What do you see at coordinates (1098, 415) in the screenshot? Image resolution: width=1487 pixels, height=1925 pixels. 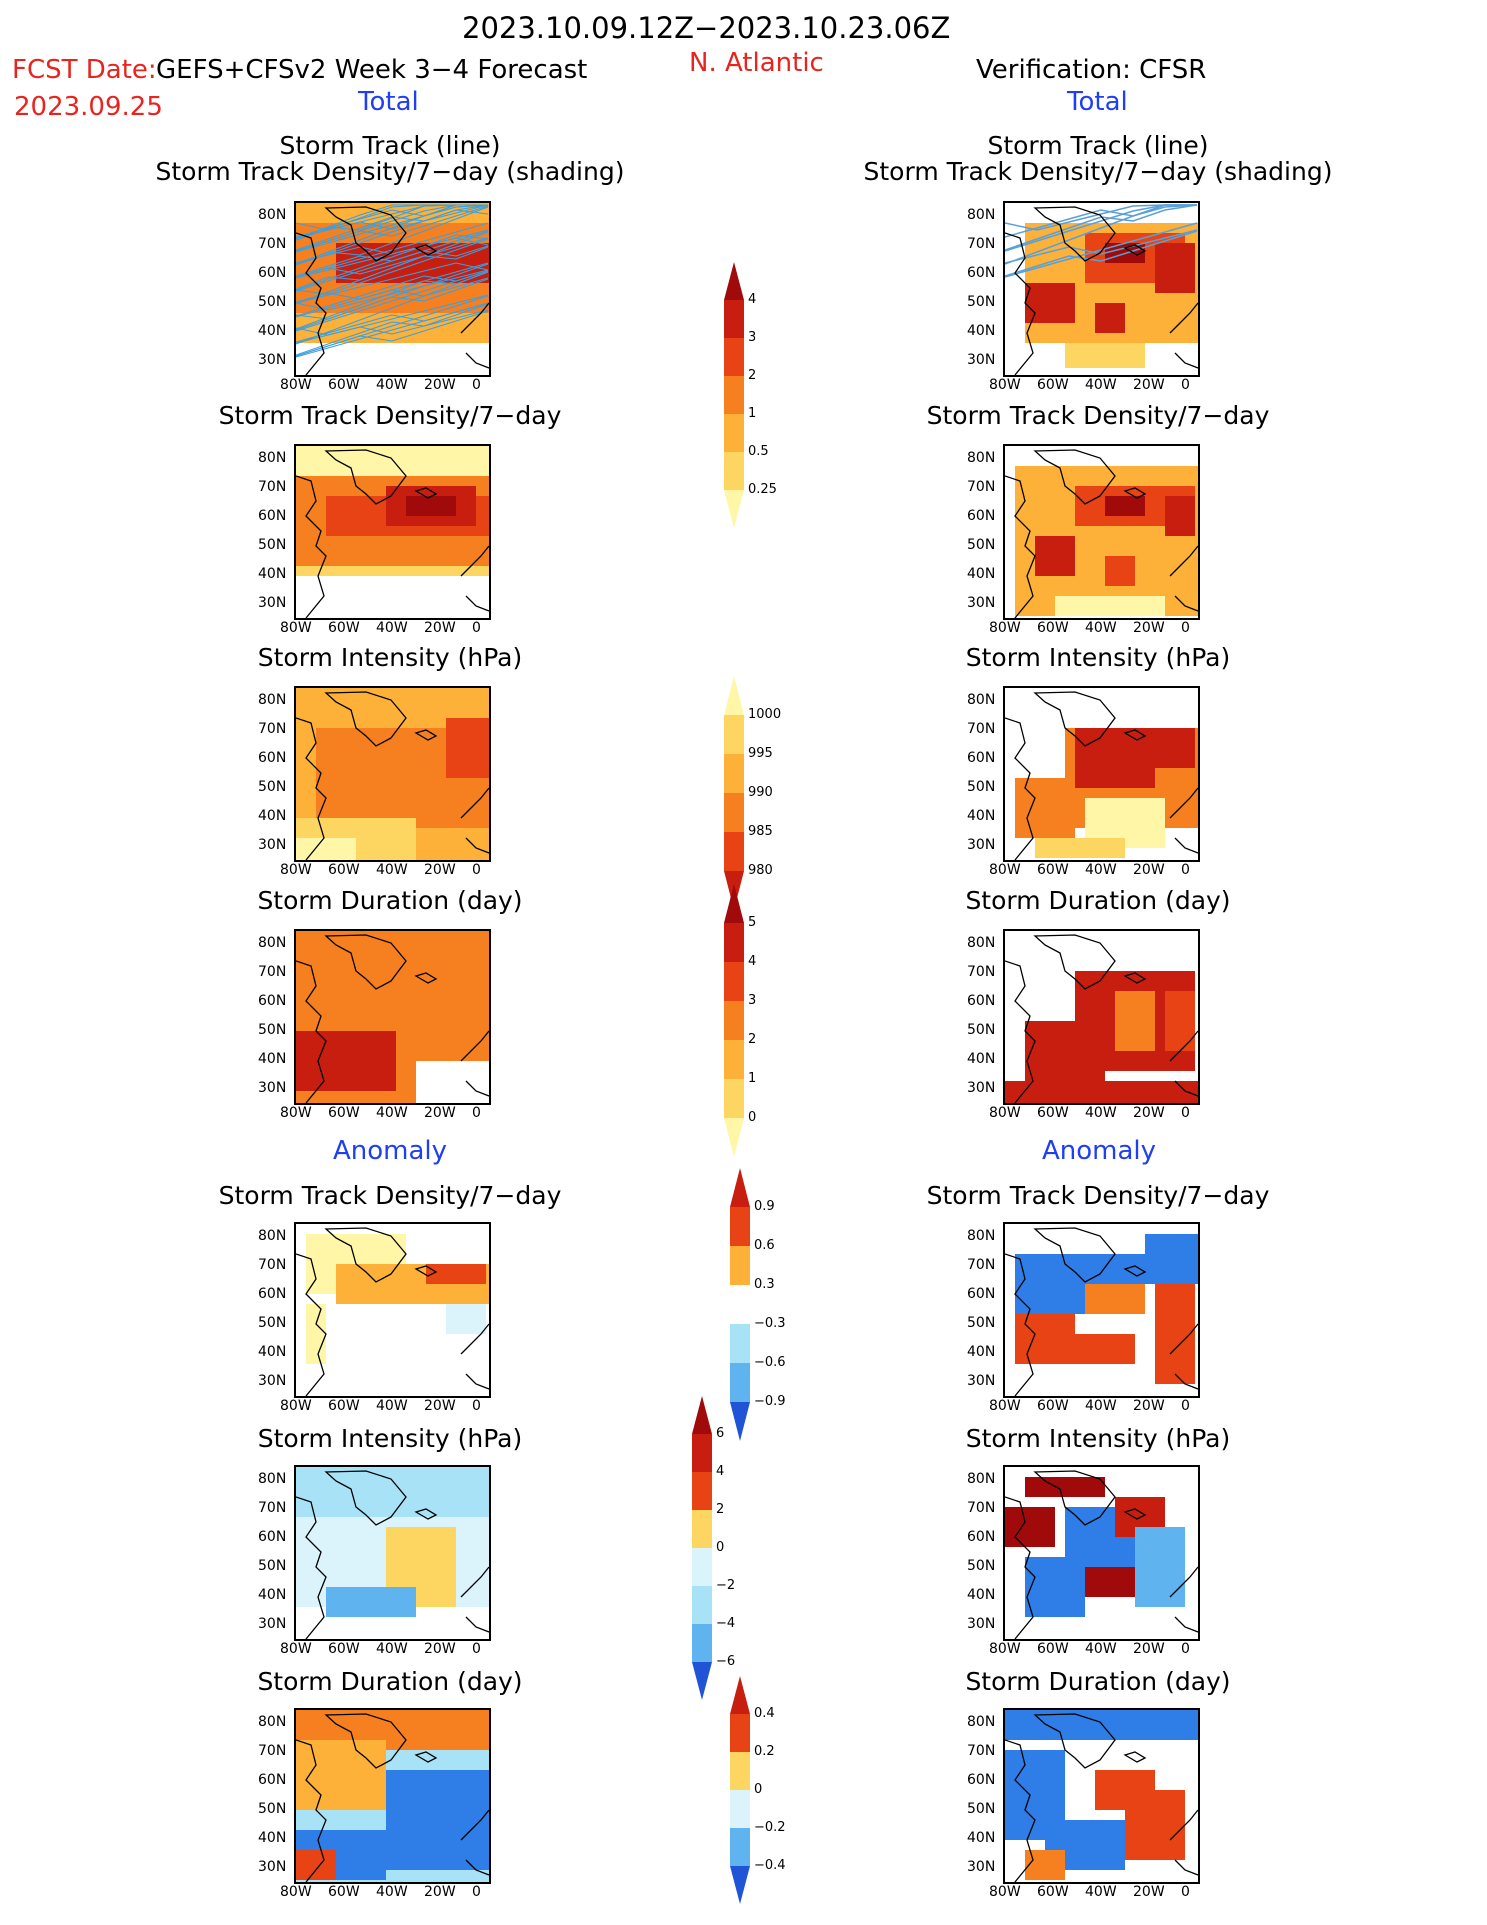 I see `panel-title-density: Storm Track Density/7−day` at bounding box center [1098, 415].